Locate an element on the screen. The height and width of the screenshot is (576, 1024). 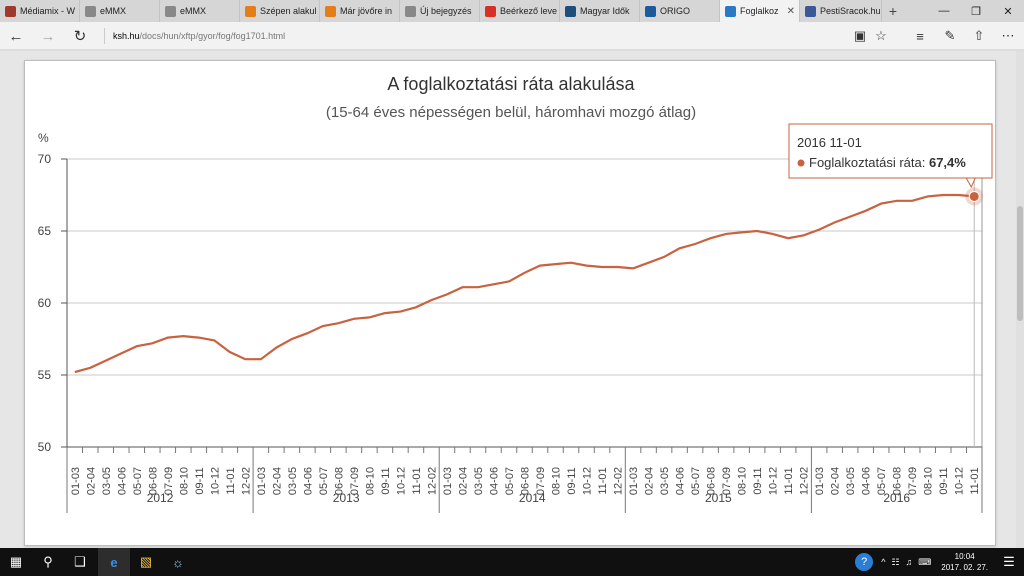
y-tick-label: 70 is located at coordinates (45, 159).